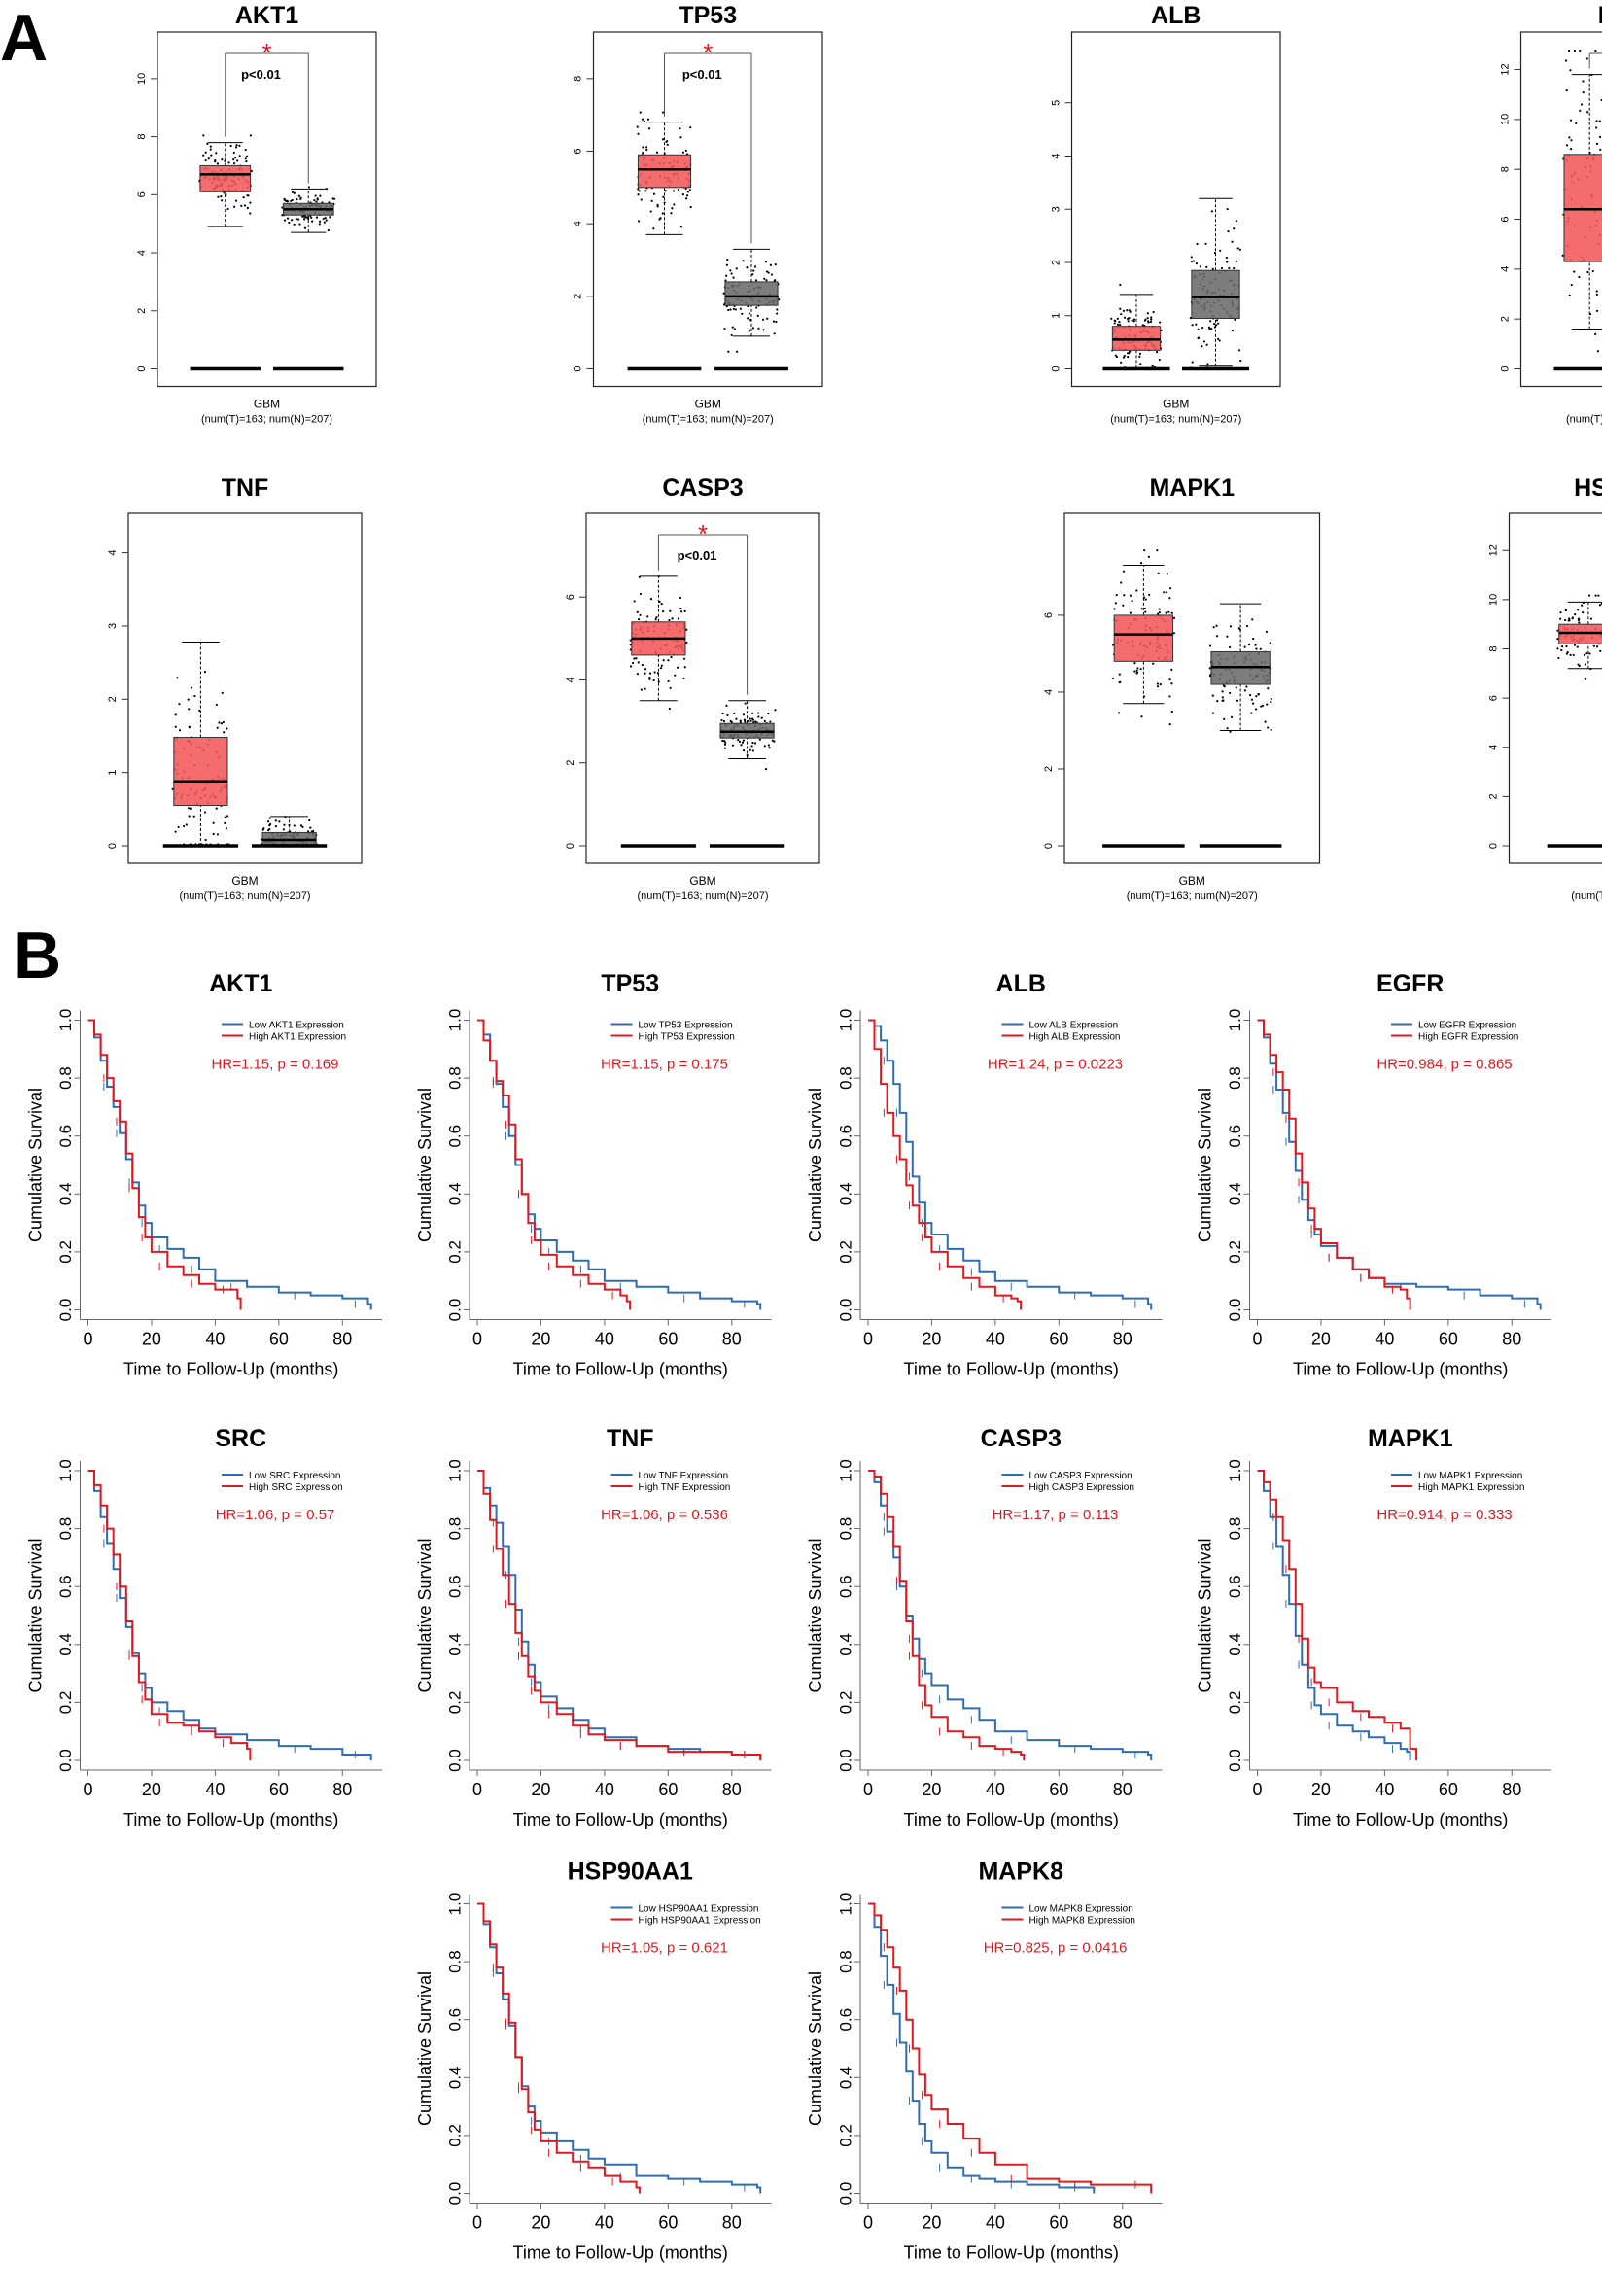 The width and height of the screenshot is (1602, 2296). What do you see at coordinates (1020, 1872) in the screenshot?
I see `km-title: MAPK8` at bounding box center [1020, 1872].